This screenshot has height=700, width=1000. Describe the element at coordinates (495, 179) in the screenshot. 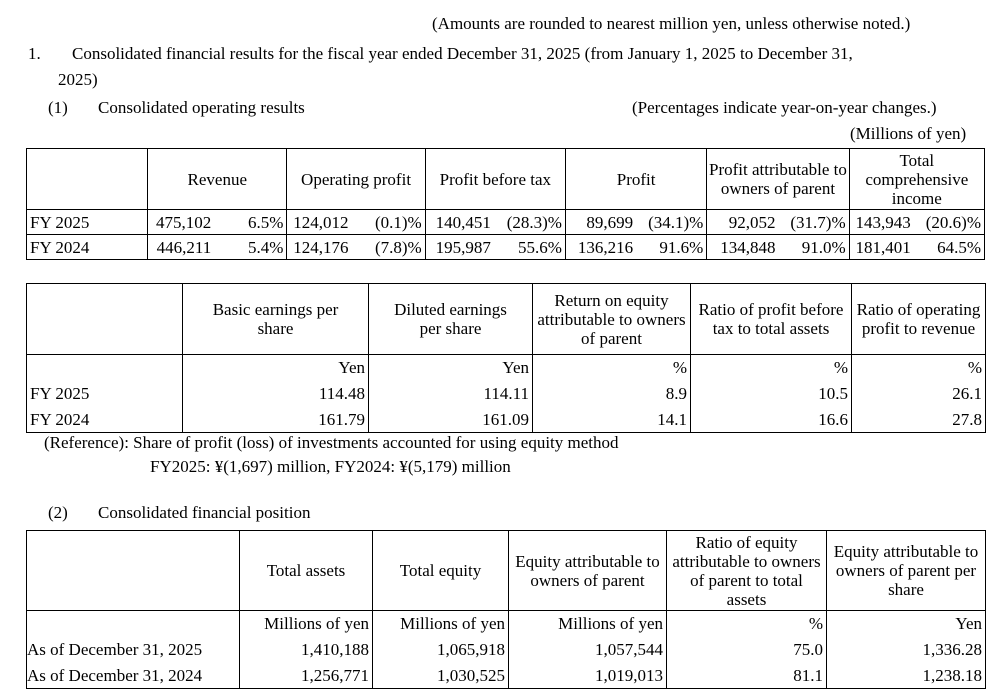

I see `col-header: Profit before tax` at that location.